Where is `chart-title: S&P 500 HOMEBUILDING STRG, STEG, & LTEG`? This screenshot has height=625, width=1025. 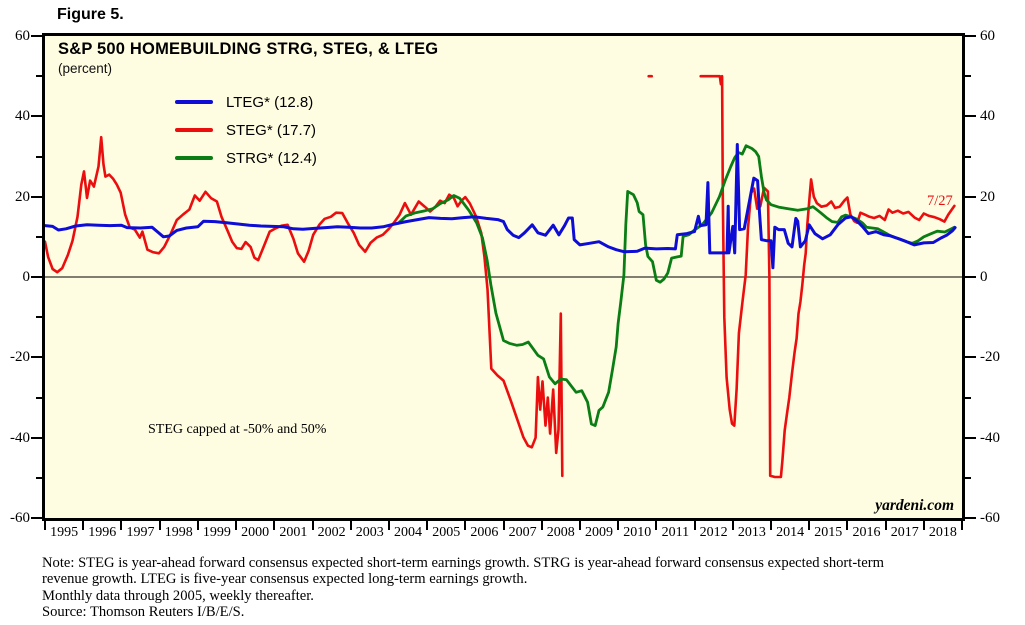 chart-title: S&P 500 HOMEBUILDING STRG, STEG, & LTEG is located at coordinates (248, 49).